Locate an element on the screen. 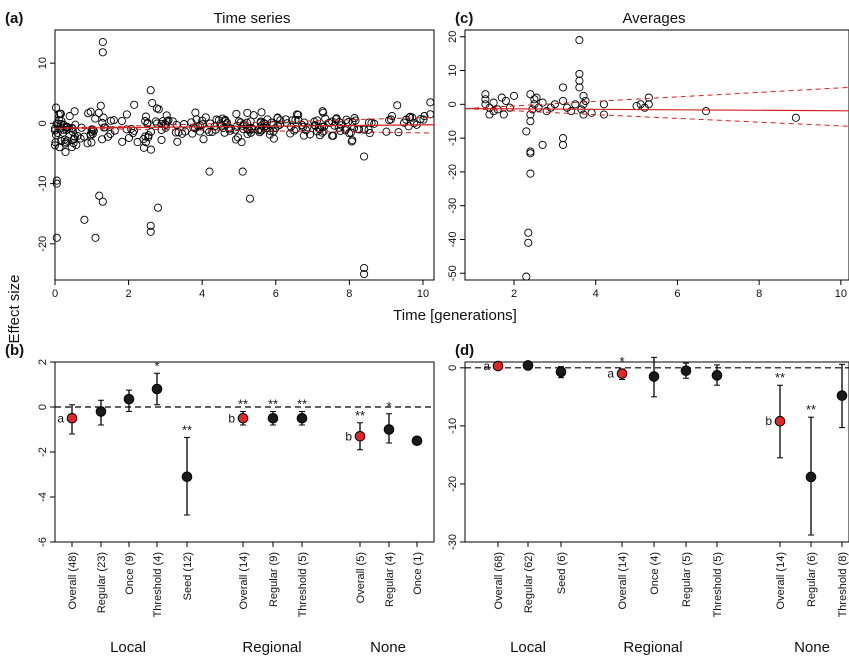  significance-marker: * is located at coordinates (156, 365).